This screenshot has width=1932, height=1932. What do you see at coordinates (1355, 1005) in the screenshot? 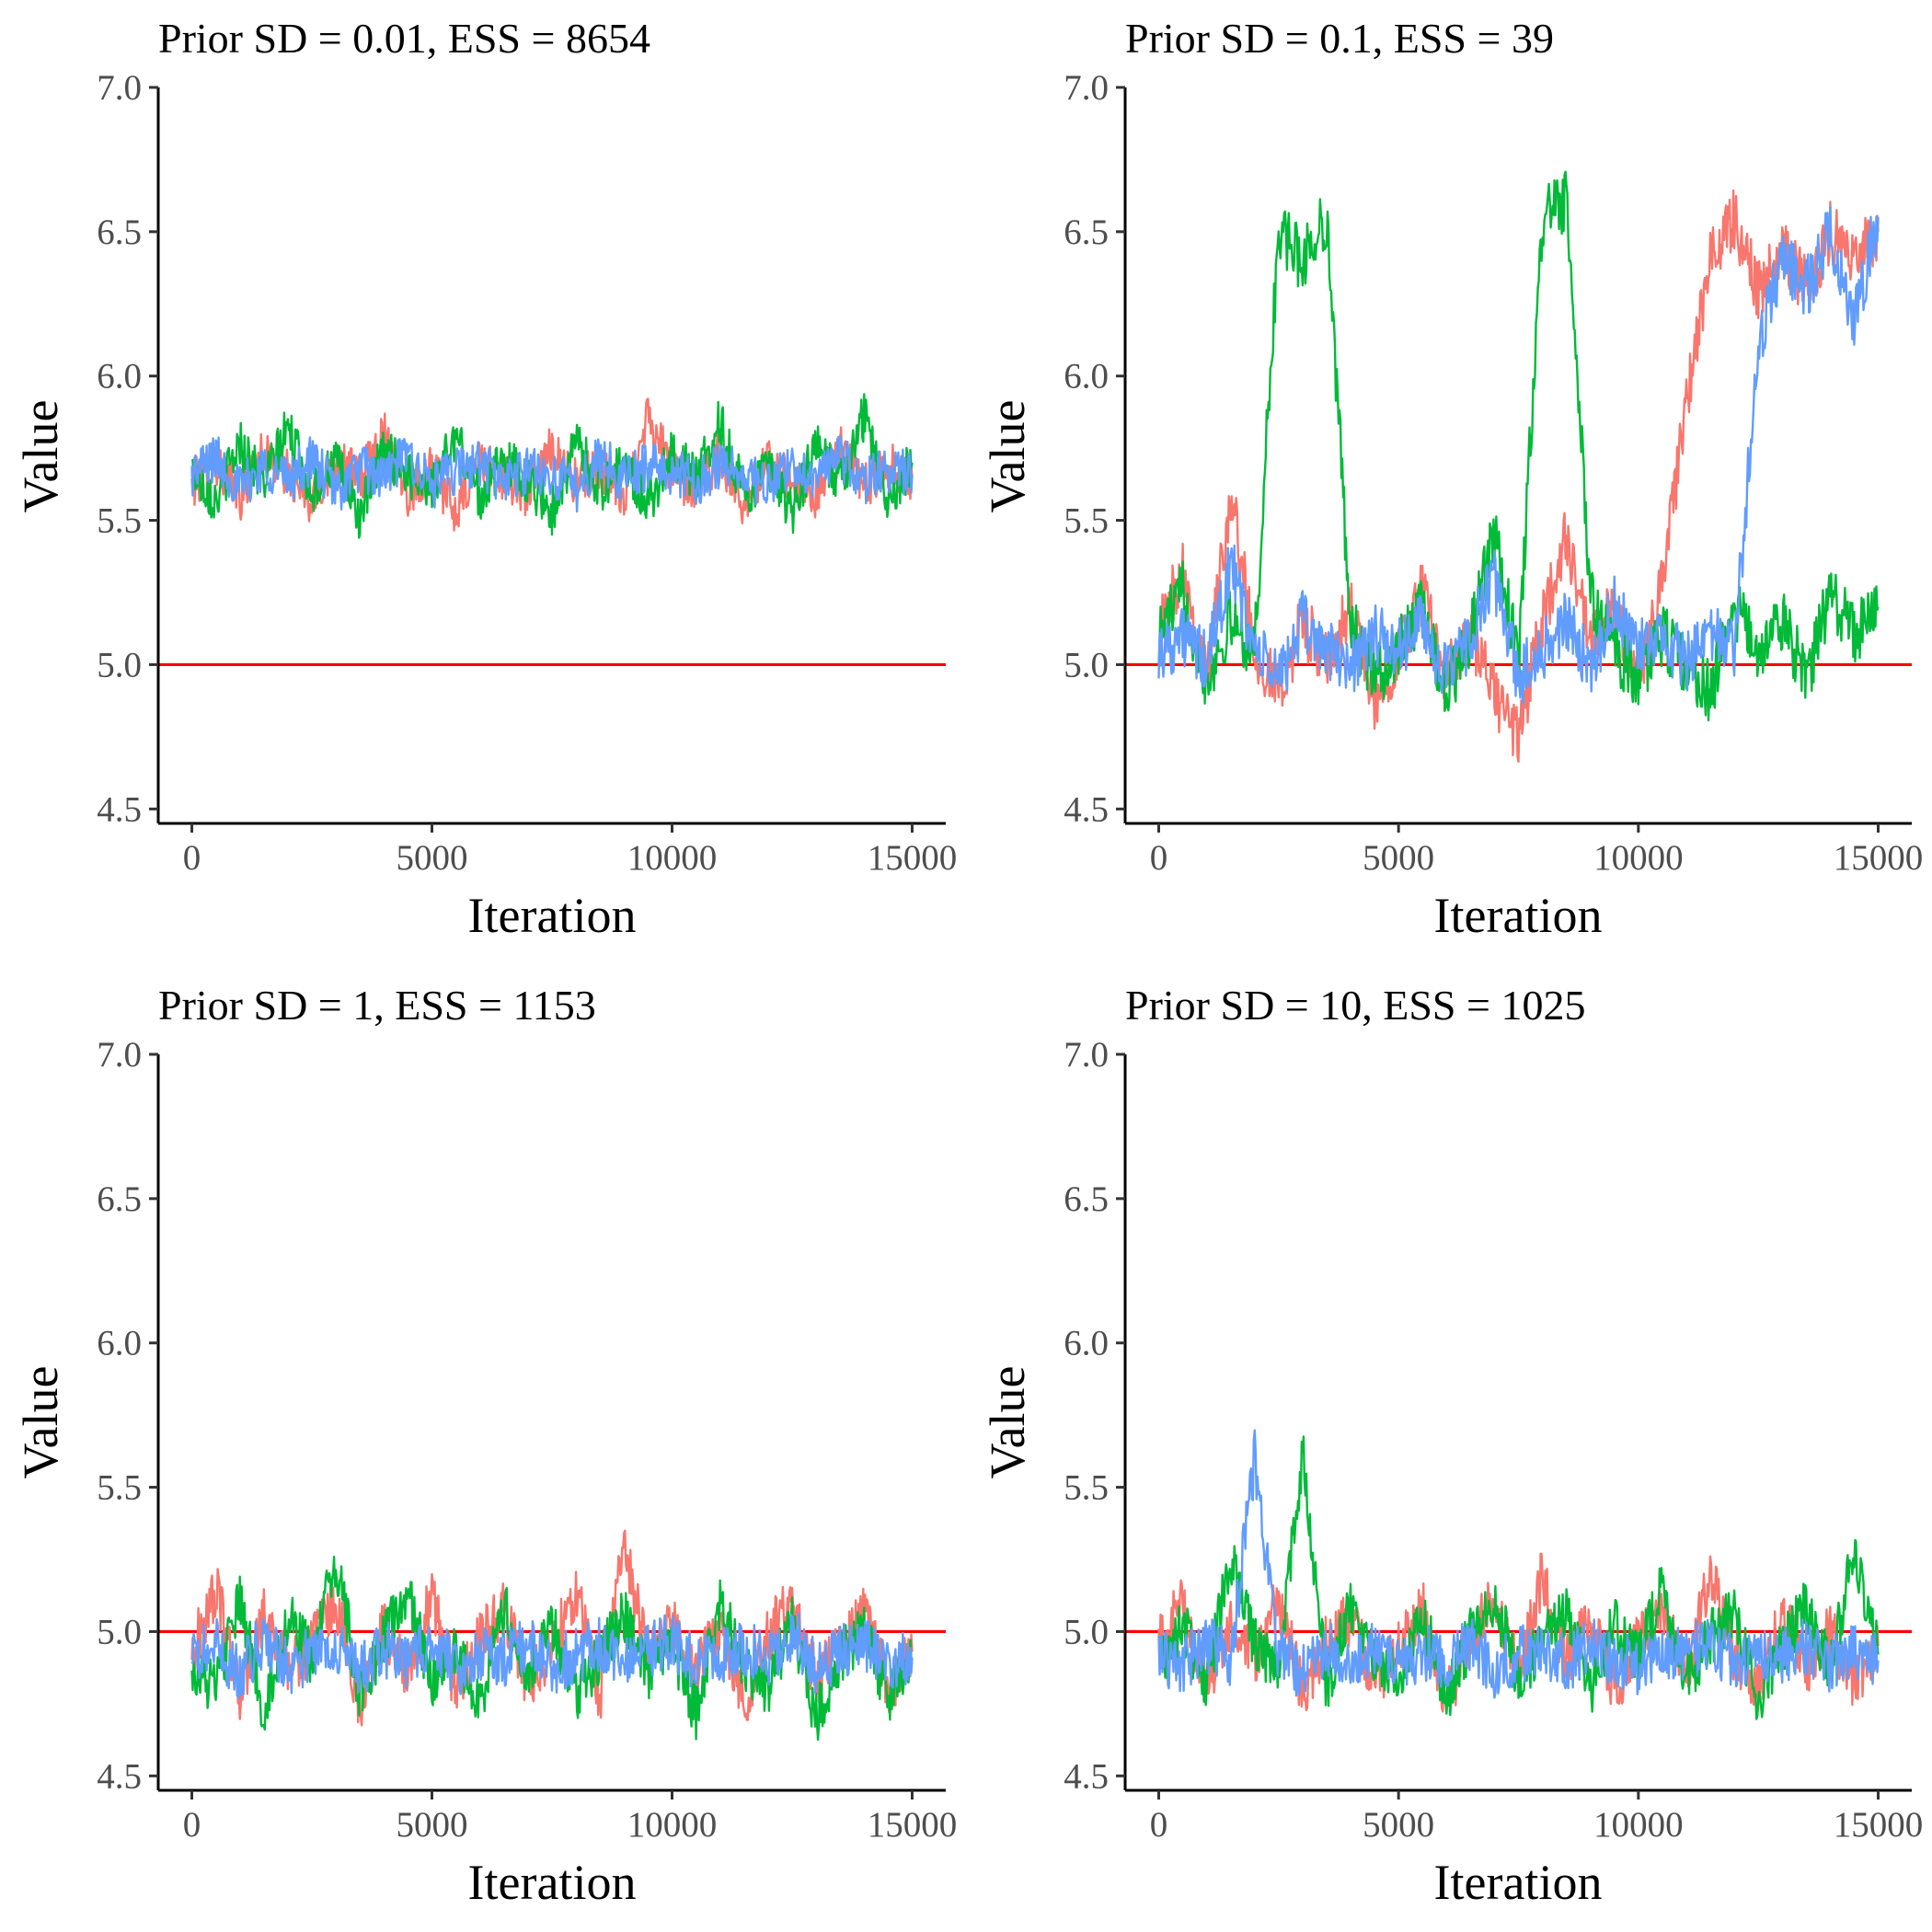
I see `panel-title: Prior SD = 10, ESS = 1025` at bounding box center [1355, 1005].